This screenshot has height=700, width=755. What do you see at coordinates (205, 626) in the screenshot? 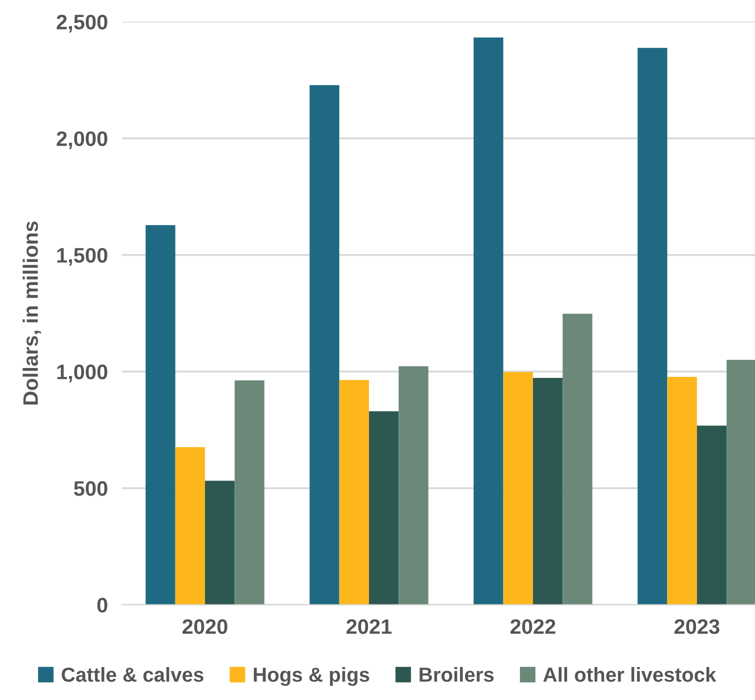
I see `x-tick-label: 2020` at bounding box center [205, 626].